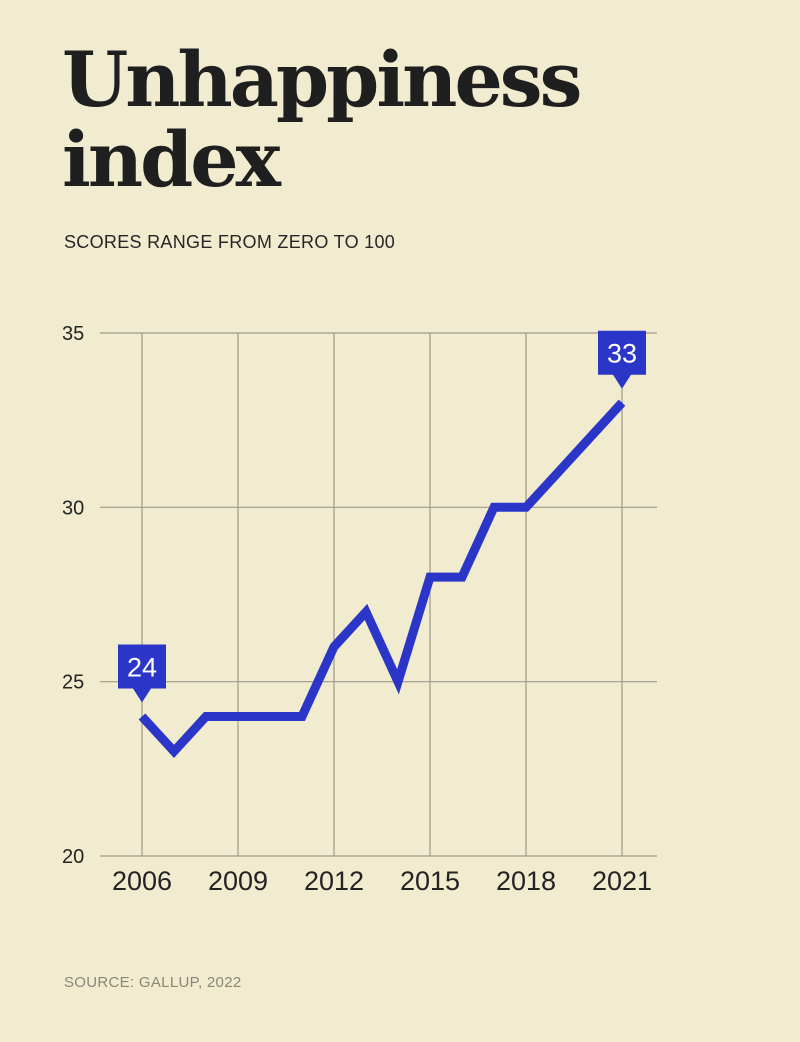  I want to click on x-tick-label: 2015, so click(430, 881).